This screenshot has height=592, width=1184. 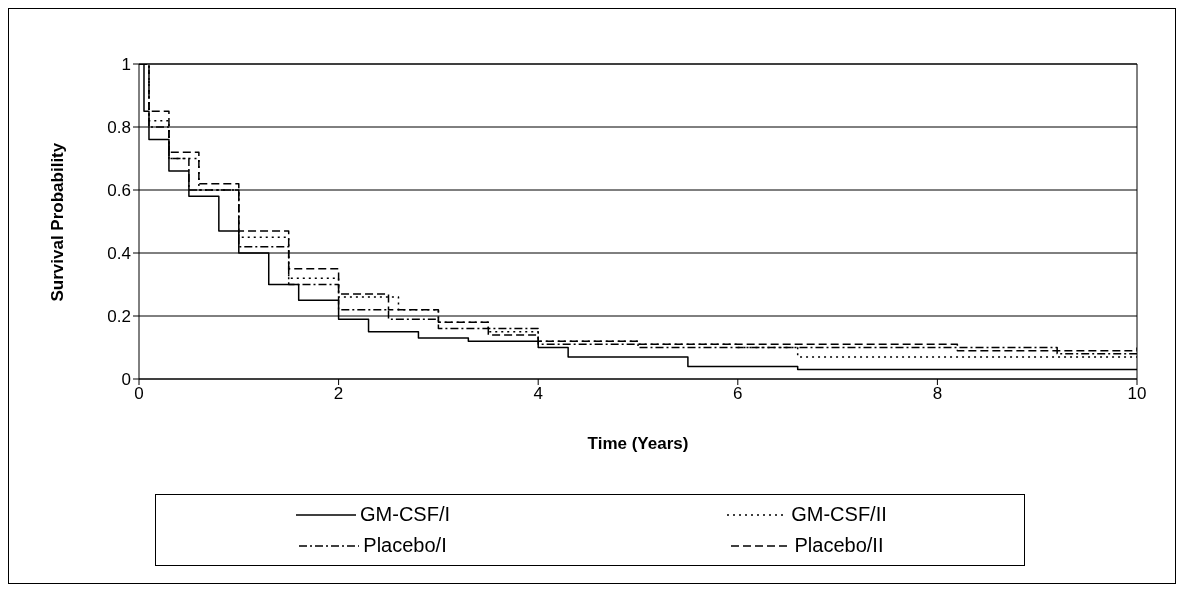 What do you see at coordinates (126, 65) in the screenshot?
I see `y-tick-label: 1` at bounding box center [126, 65].